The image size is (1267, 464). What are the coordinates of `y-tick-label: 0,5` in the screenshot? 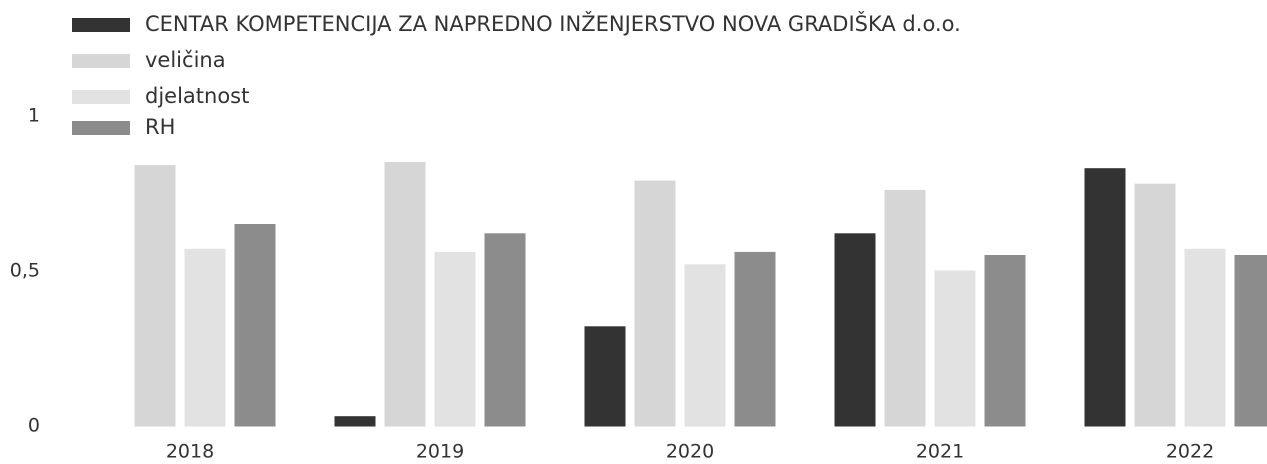 It's located at (25, 271).